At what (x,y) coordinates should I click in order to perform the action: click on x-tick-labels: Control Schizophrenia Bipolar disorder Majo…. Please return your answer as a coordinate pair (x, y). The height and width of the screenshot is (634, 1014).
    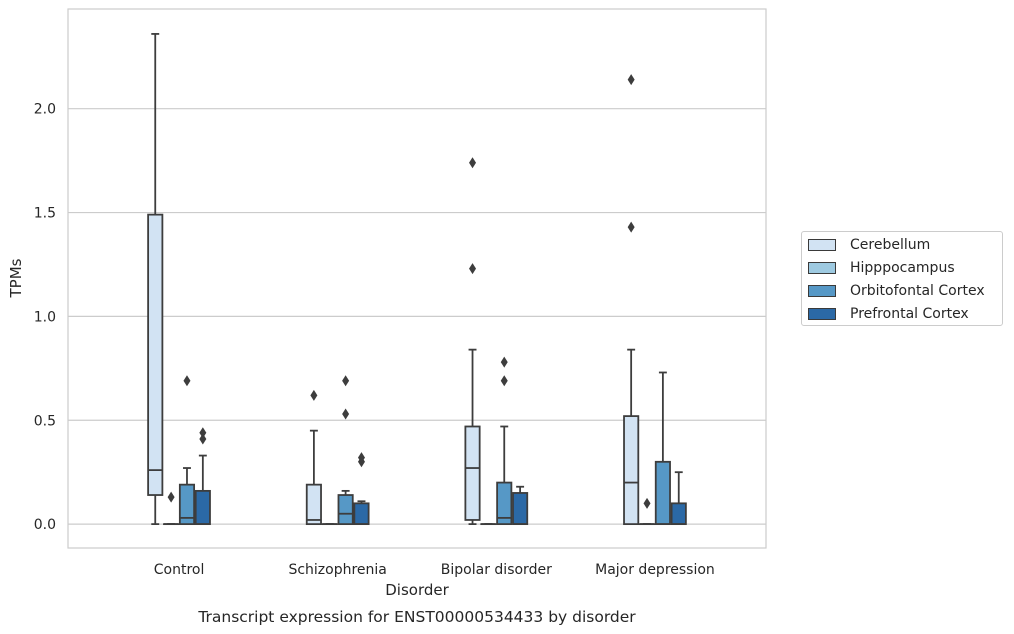
    Looking at the image, I should click on (434, 570).